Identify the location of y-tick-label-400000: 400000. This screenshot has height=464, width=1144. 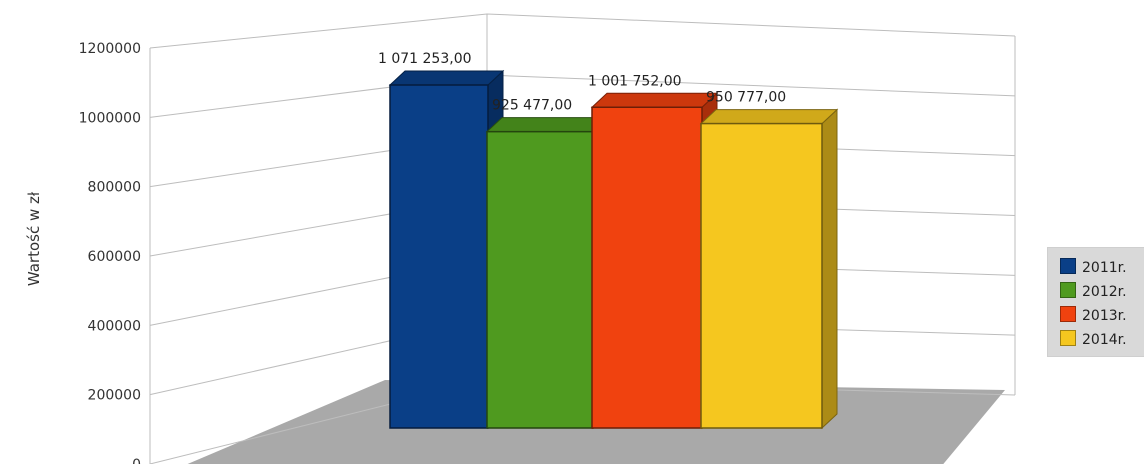
(114, 326).